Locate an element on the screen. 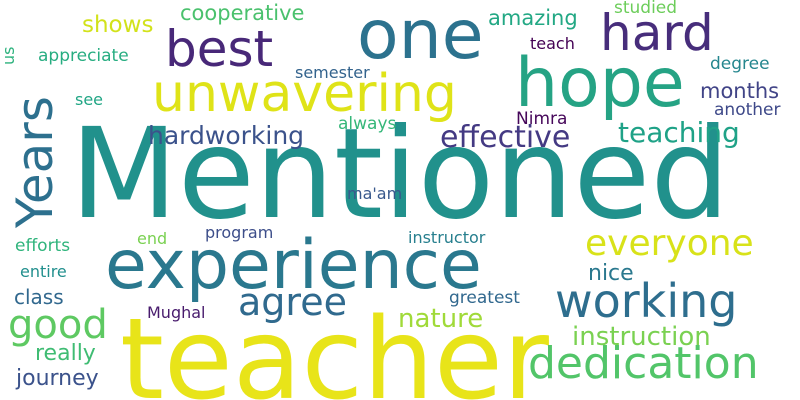  word-always: always is located at coordinates (367, 124).